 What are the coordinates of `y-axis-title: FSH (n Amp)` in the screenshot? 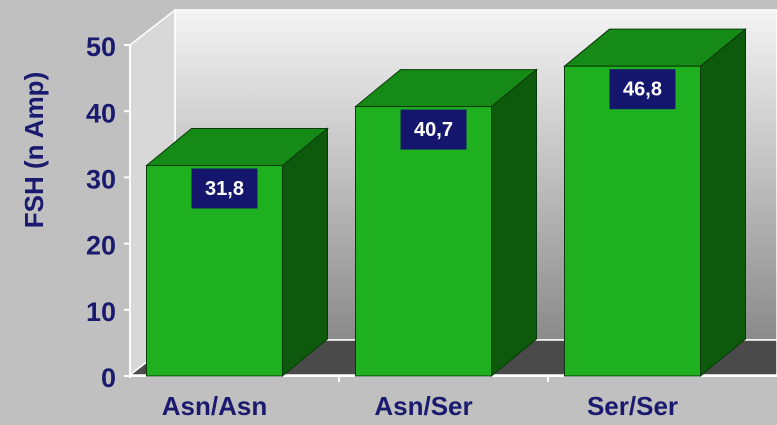 It's located at (34, 150).